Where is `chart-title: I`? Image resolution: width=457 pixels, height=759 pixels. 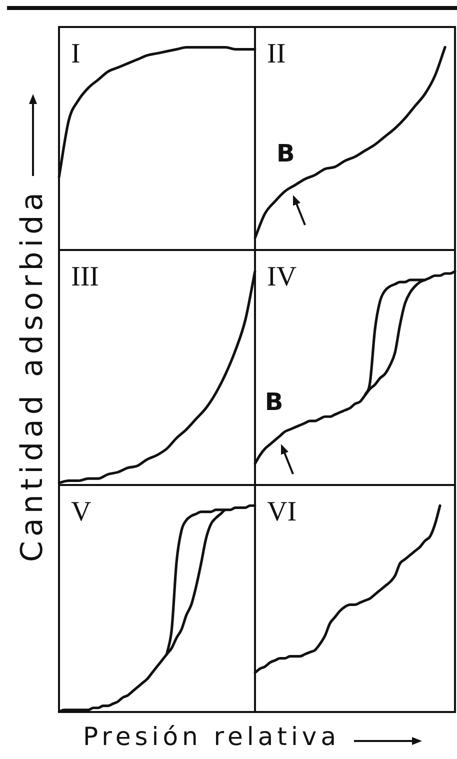
chart-title: I is located at coordinates (75, 54).